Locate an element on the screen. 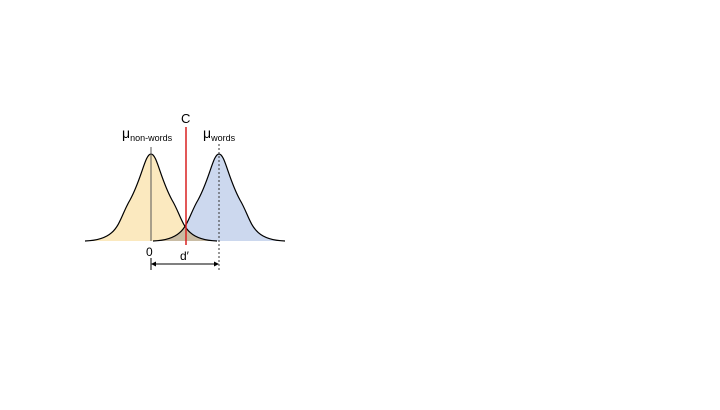  dprime-arrowhead-right is located at coordinates (216, 264).